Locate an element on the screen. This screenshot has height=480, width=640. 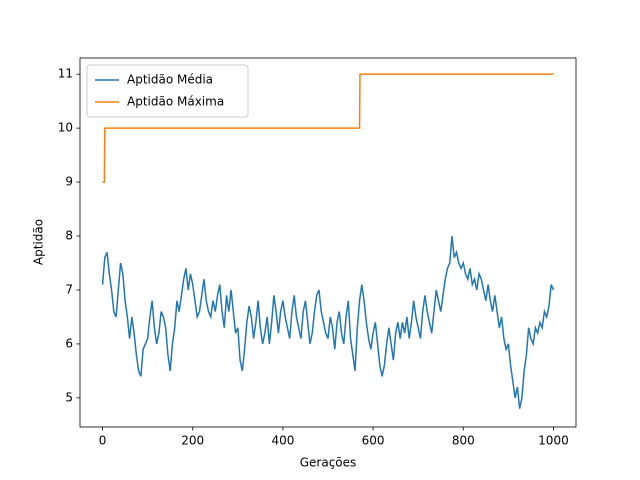
y-tick-label: 6 is located at coordinates (69, 343).